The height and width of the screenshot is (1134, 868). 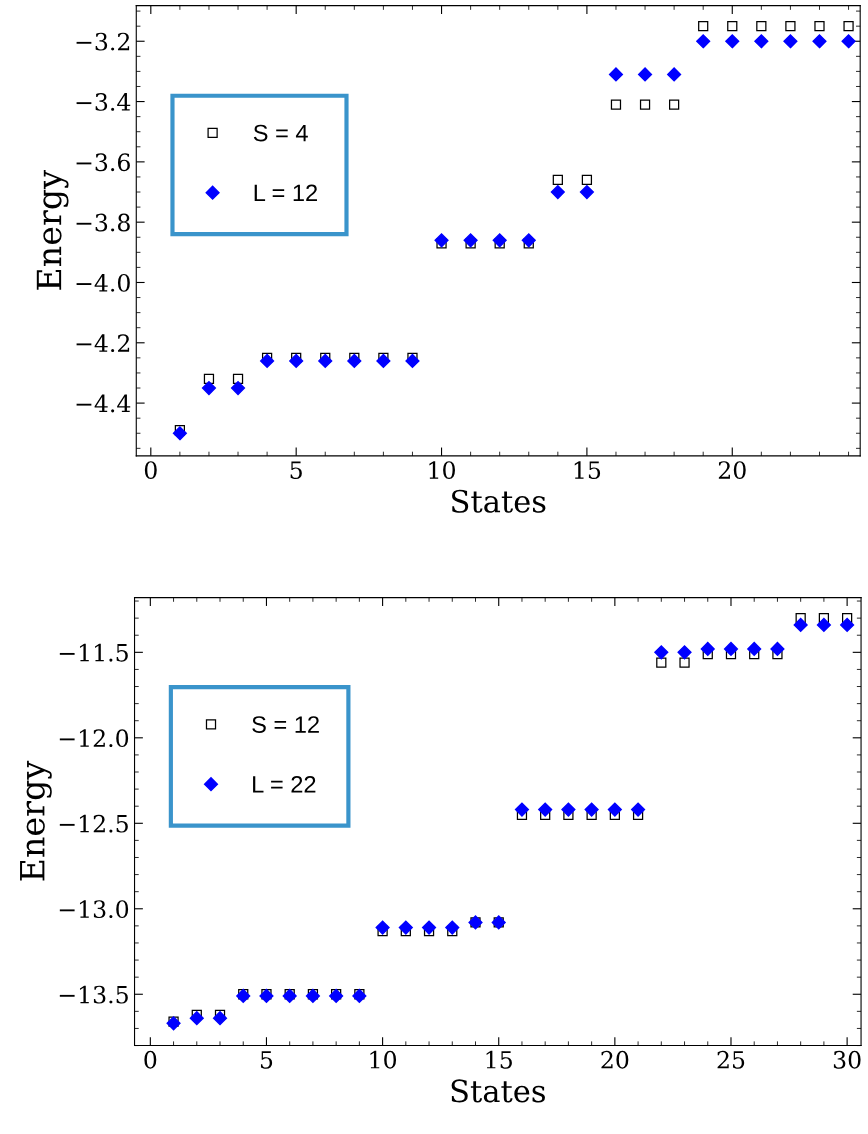 I want to click on y-tick-label: −12.0, so click(x=94, y=738).